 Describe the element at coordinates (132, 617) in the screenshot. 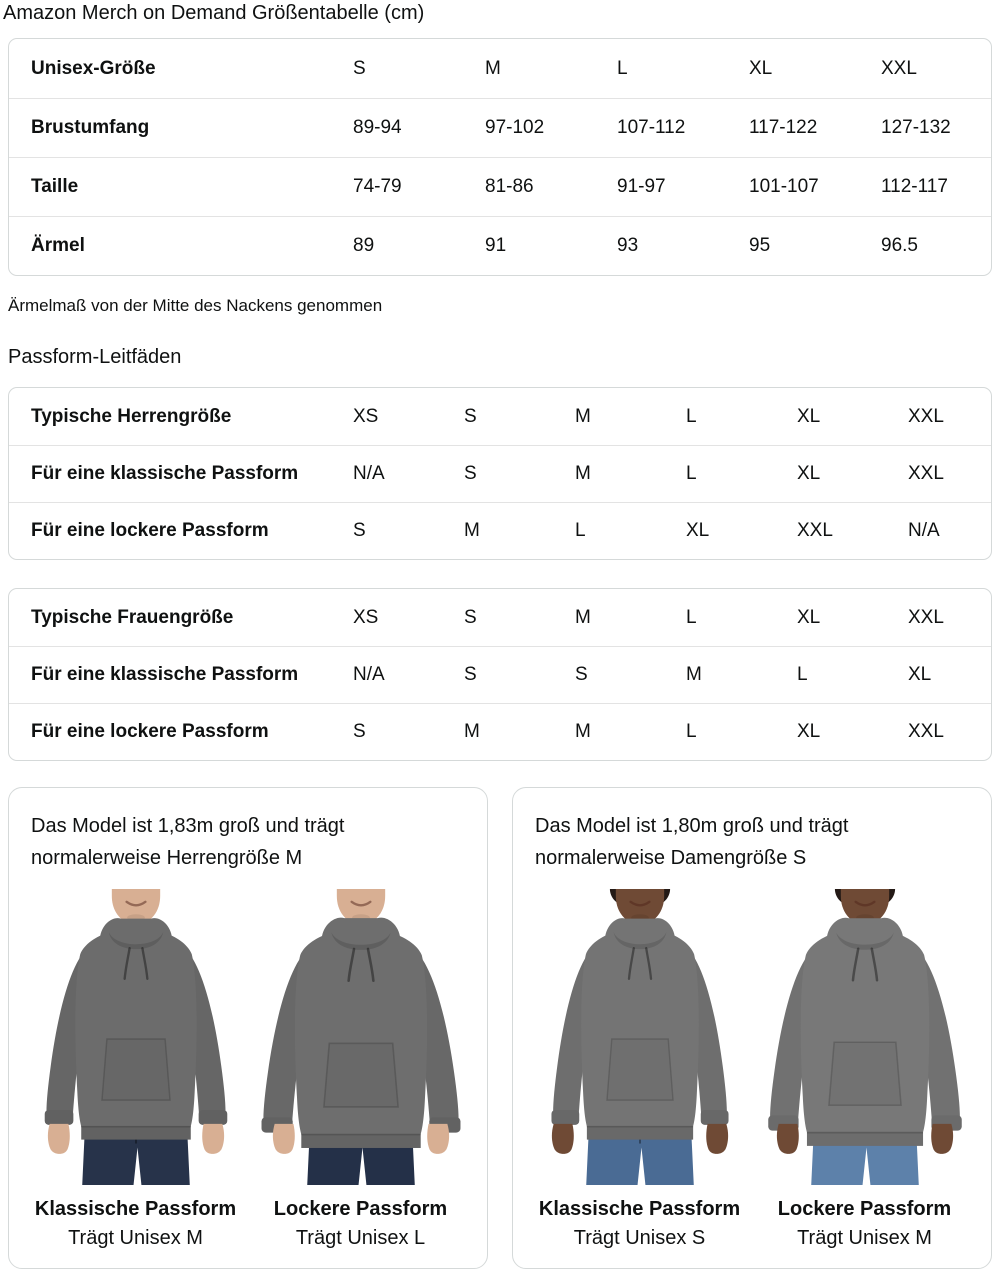

I see `row-label: Typische Frauengröße` at that location.